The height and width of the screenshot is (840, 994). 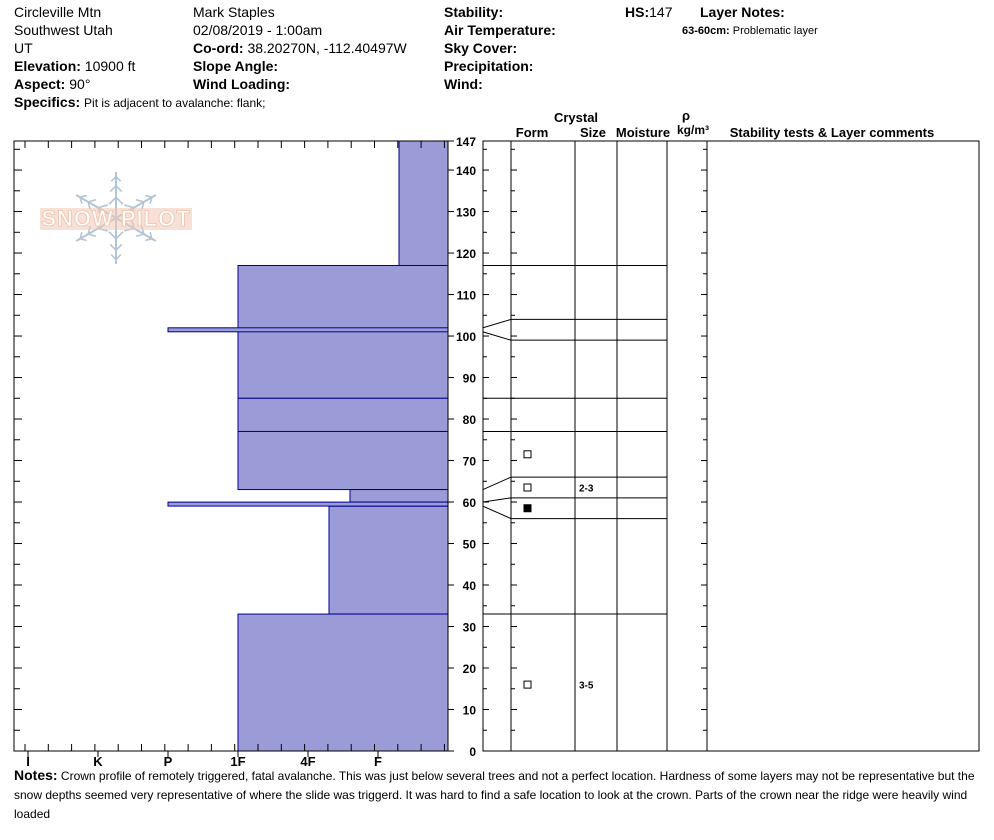 What do you see at coordinates (466, 213) in the screenshot?
I see `depth-label-130: 130` at bounding box center [466, 213].